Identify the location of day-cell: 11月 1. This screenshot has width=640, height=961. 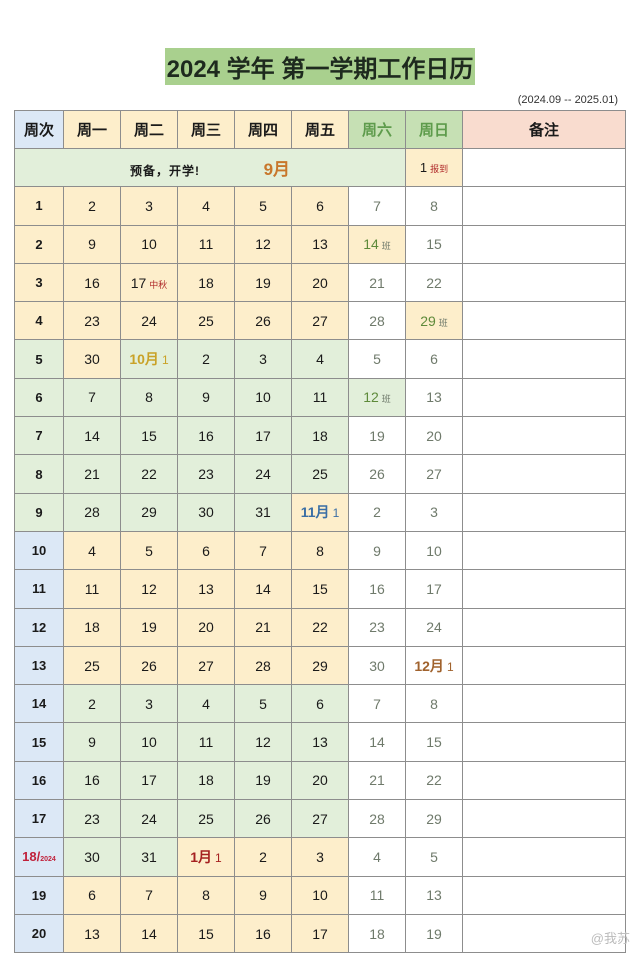
(320, 512).